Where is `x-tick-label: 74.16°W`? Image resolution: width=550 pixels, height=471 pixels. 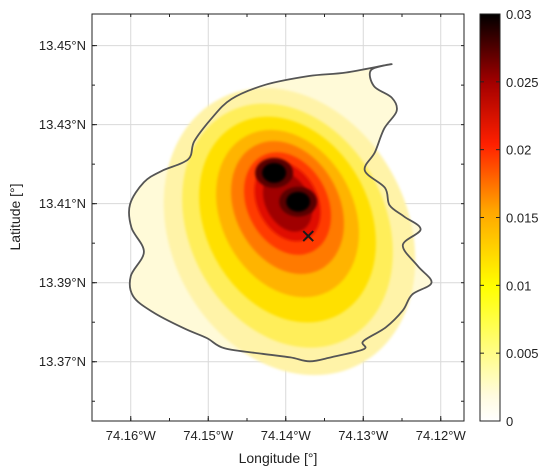
x-tick-label: 74.16°W is located at coordinates (131, 435).